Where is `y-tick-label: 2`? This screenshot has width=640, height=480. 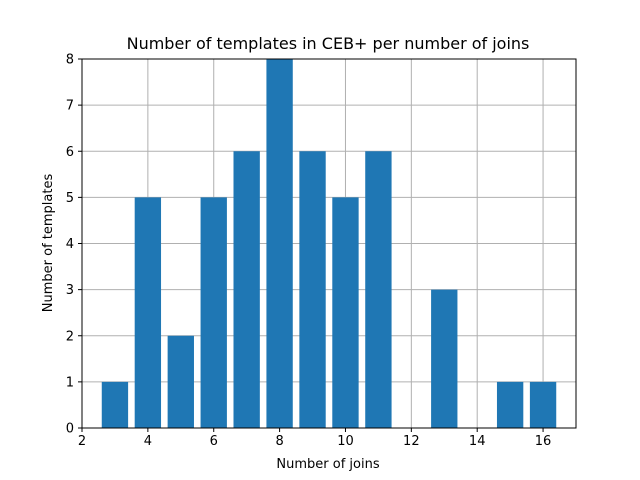 y-tick-label: 2 is located at coordinates (70, 336).